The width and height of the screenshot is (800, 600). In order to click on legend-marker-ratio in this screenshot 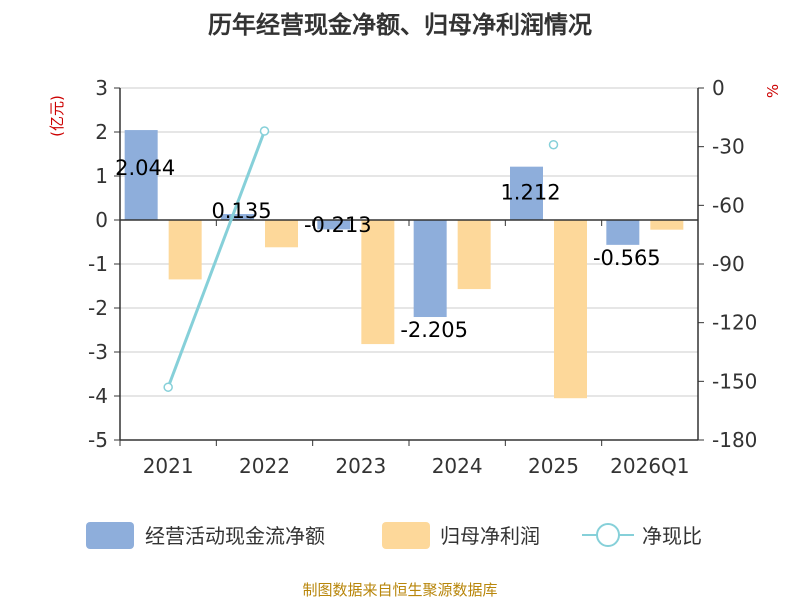, I will do `click(608, 535)`.